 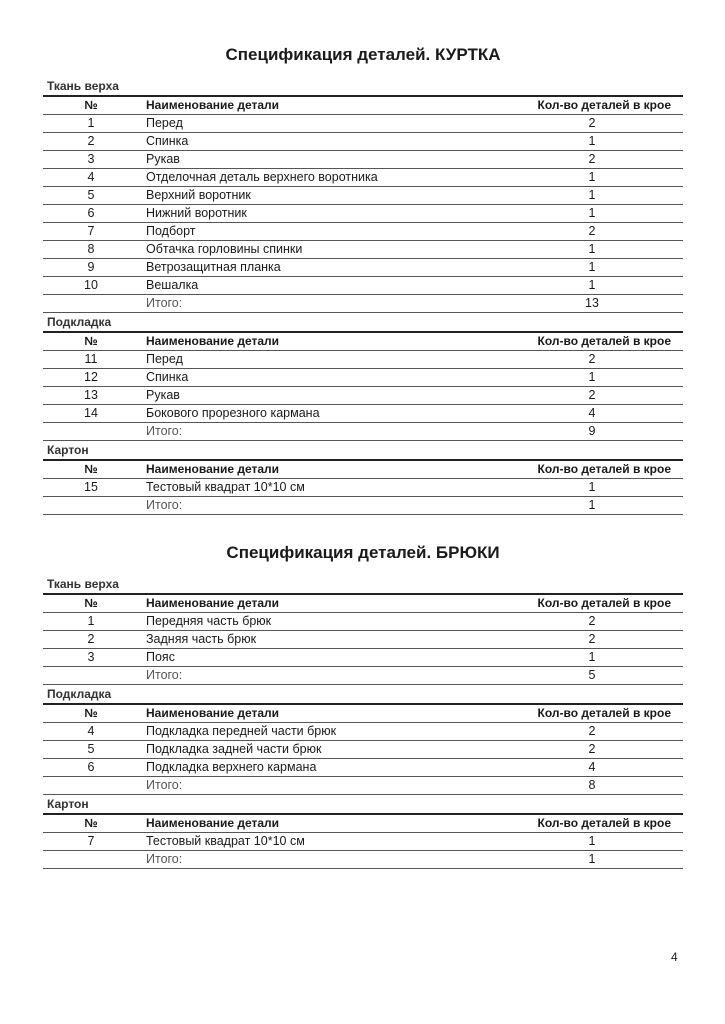 What do you see at coordinates (198, 195) in the screenshot?
I see `part-name: Верхний воротник` at bounding box center [198, 195].